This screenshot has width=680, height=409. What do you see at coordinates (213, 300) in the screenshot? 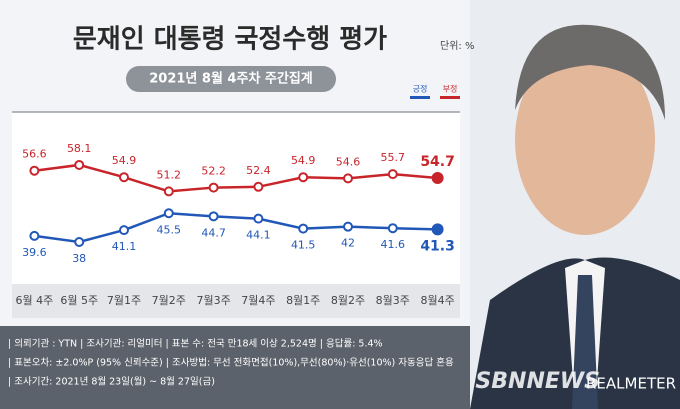
I see `x-tick-label: 7월3주` at bounding box center [213, 300].